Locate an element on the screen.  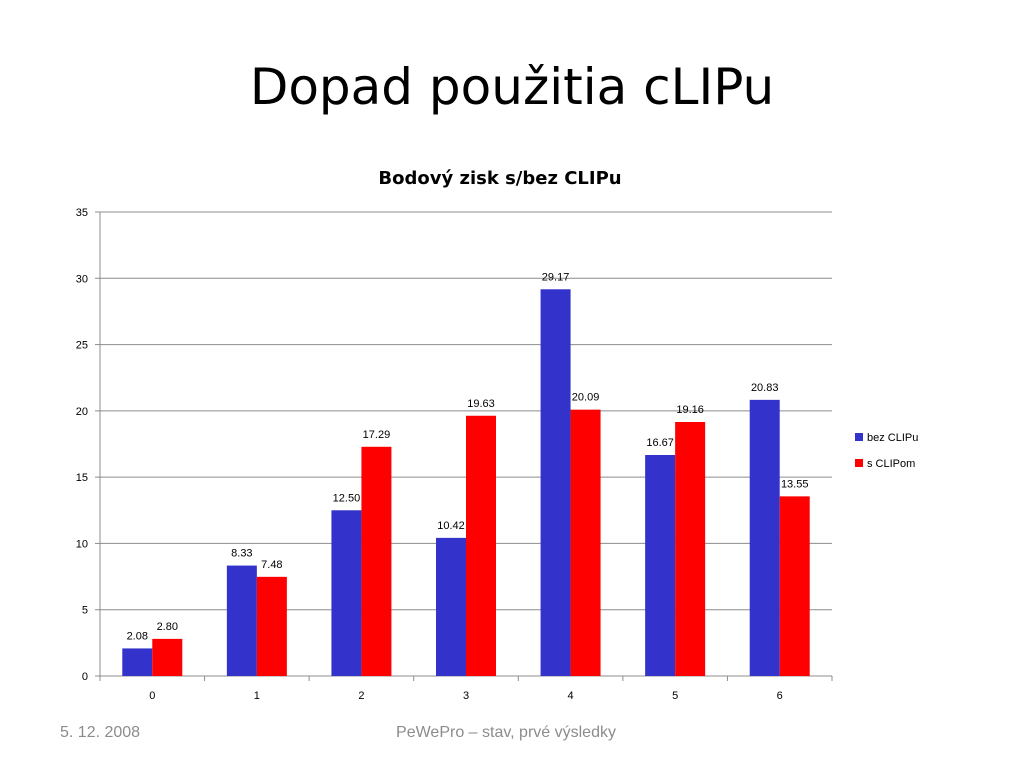
y-tick-label: 30 is located at coordinates (82, 279).